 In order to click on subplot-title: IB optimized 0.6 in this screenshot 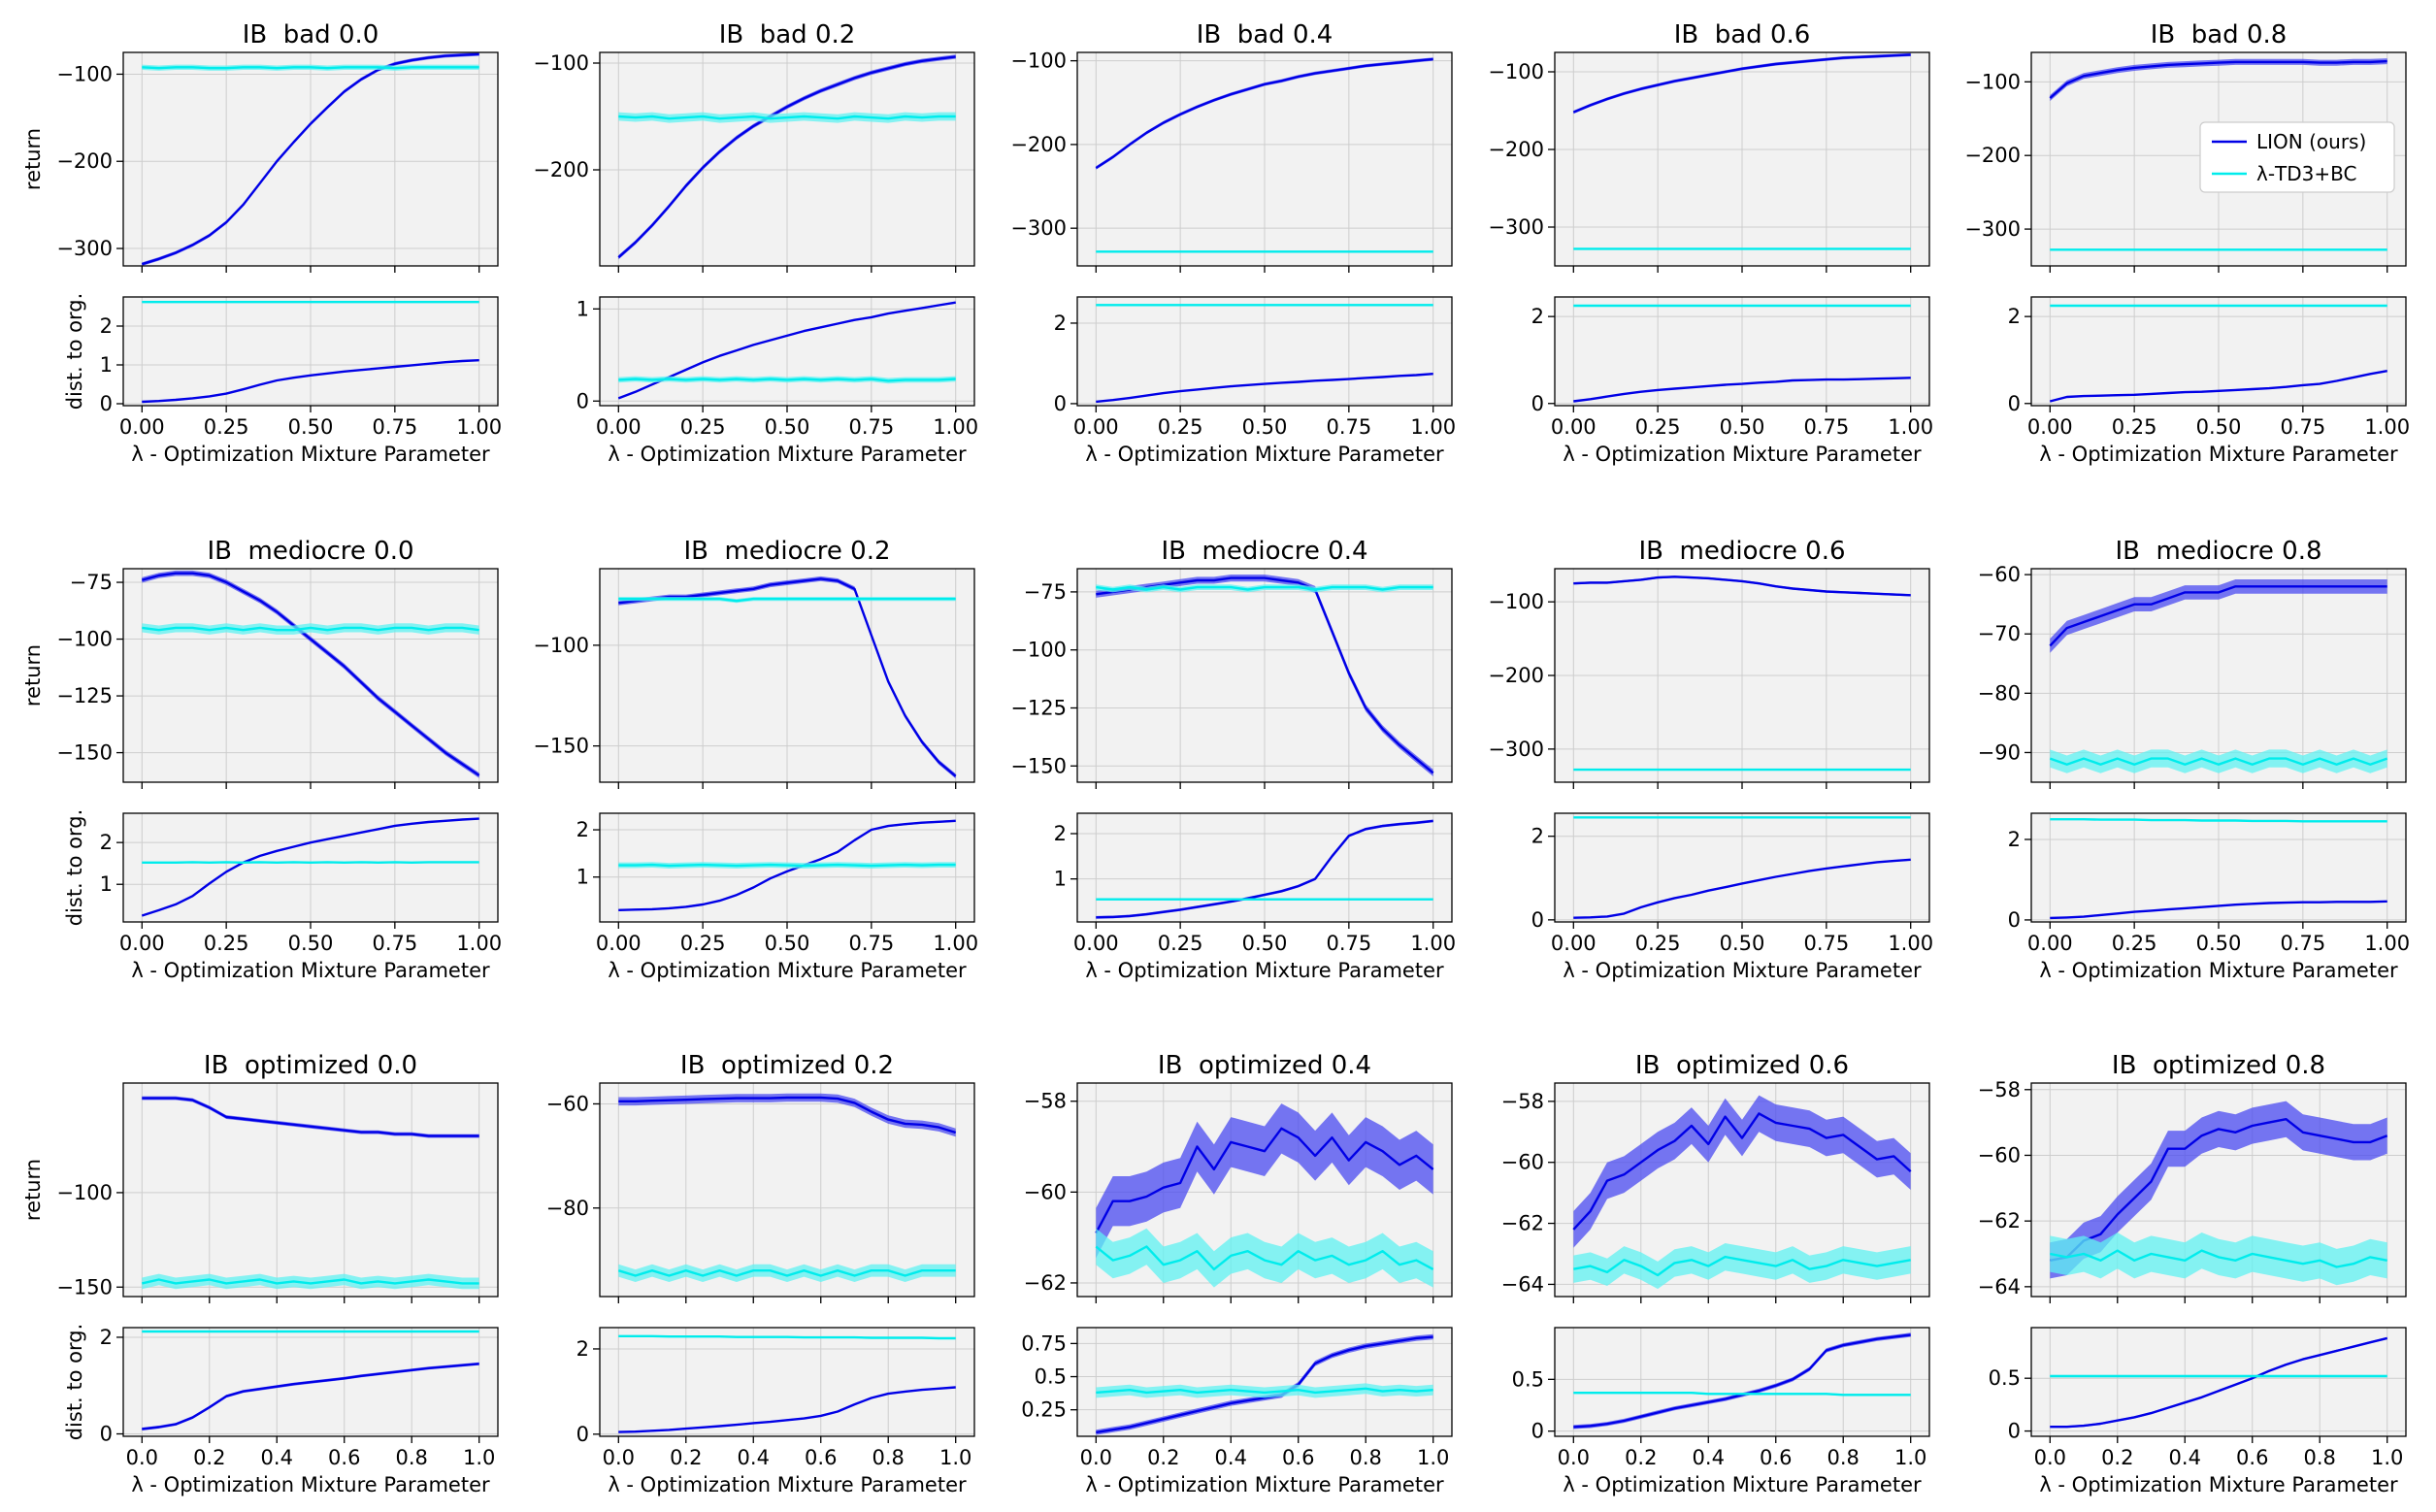, I will do `click(1742, 1065)`.